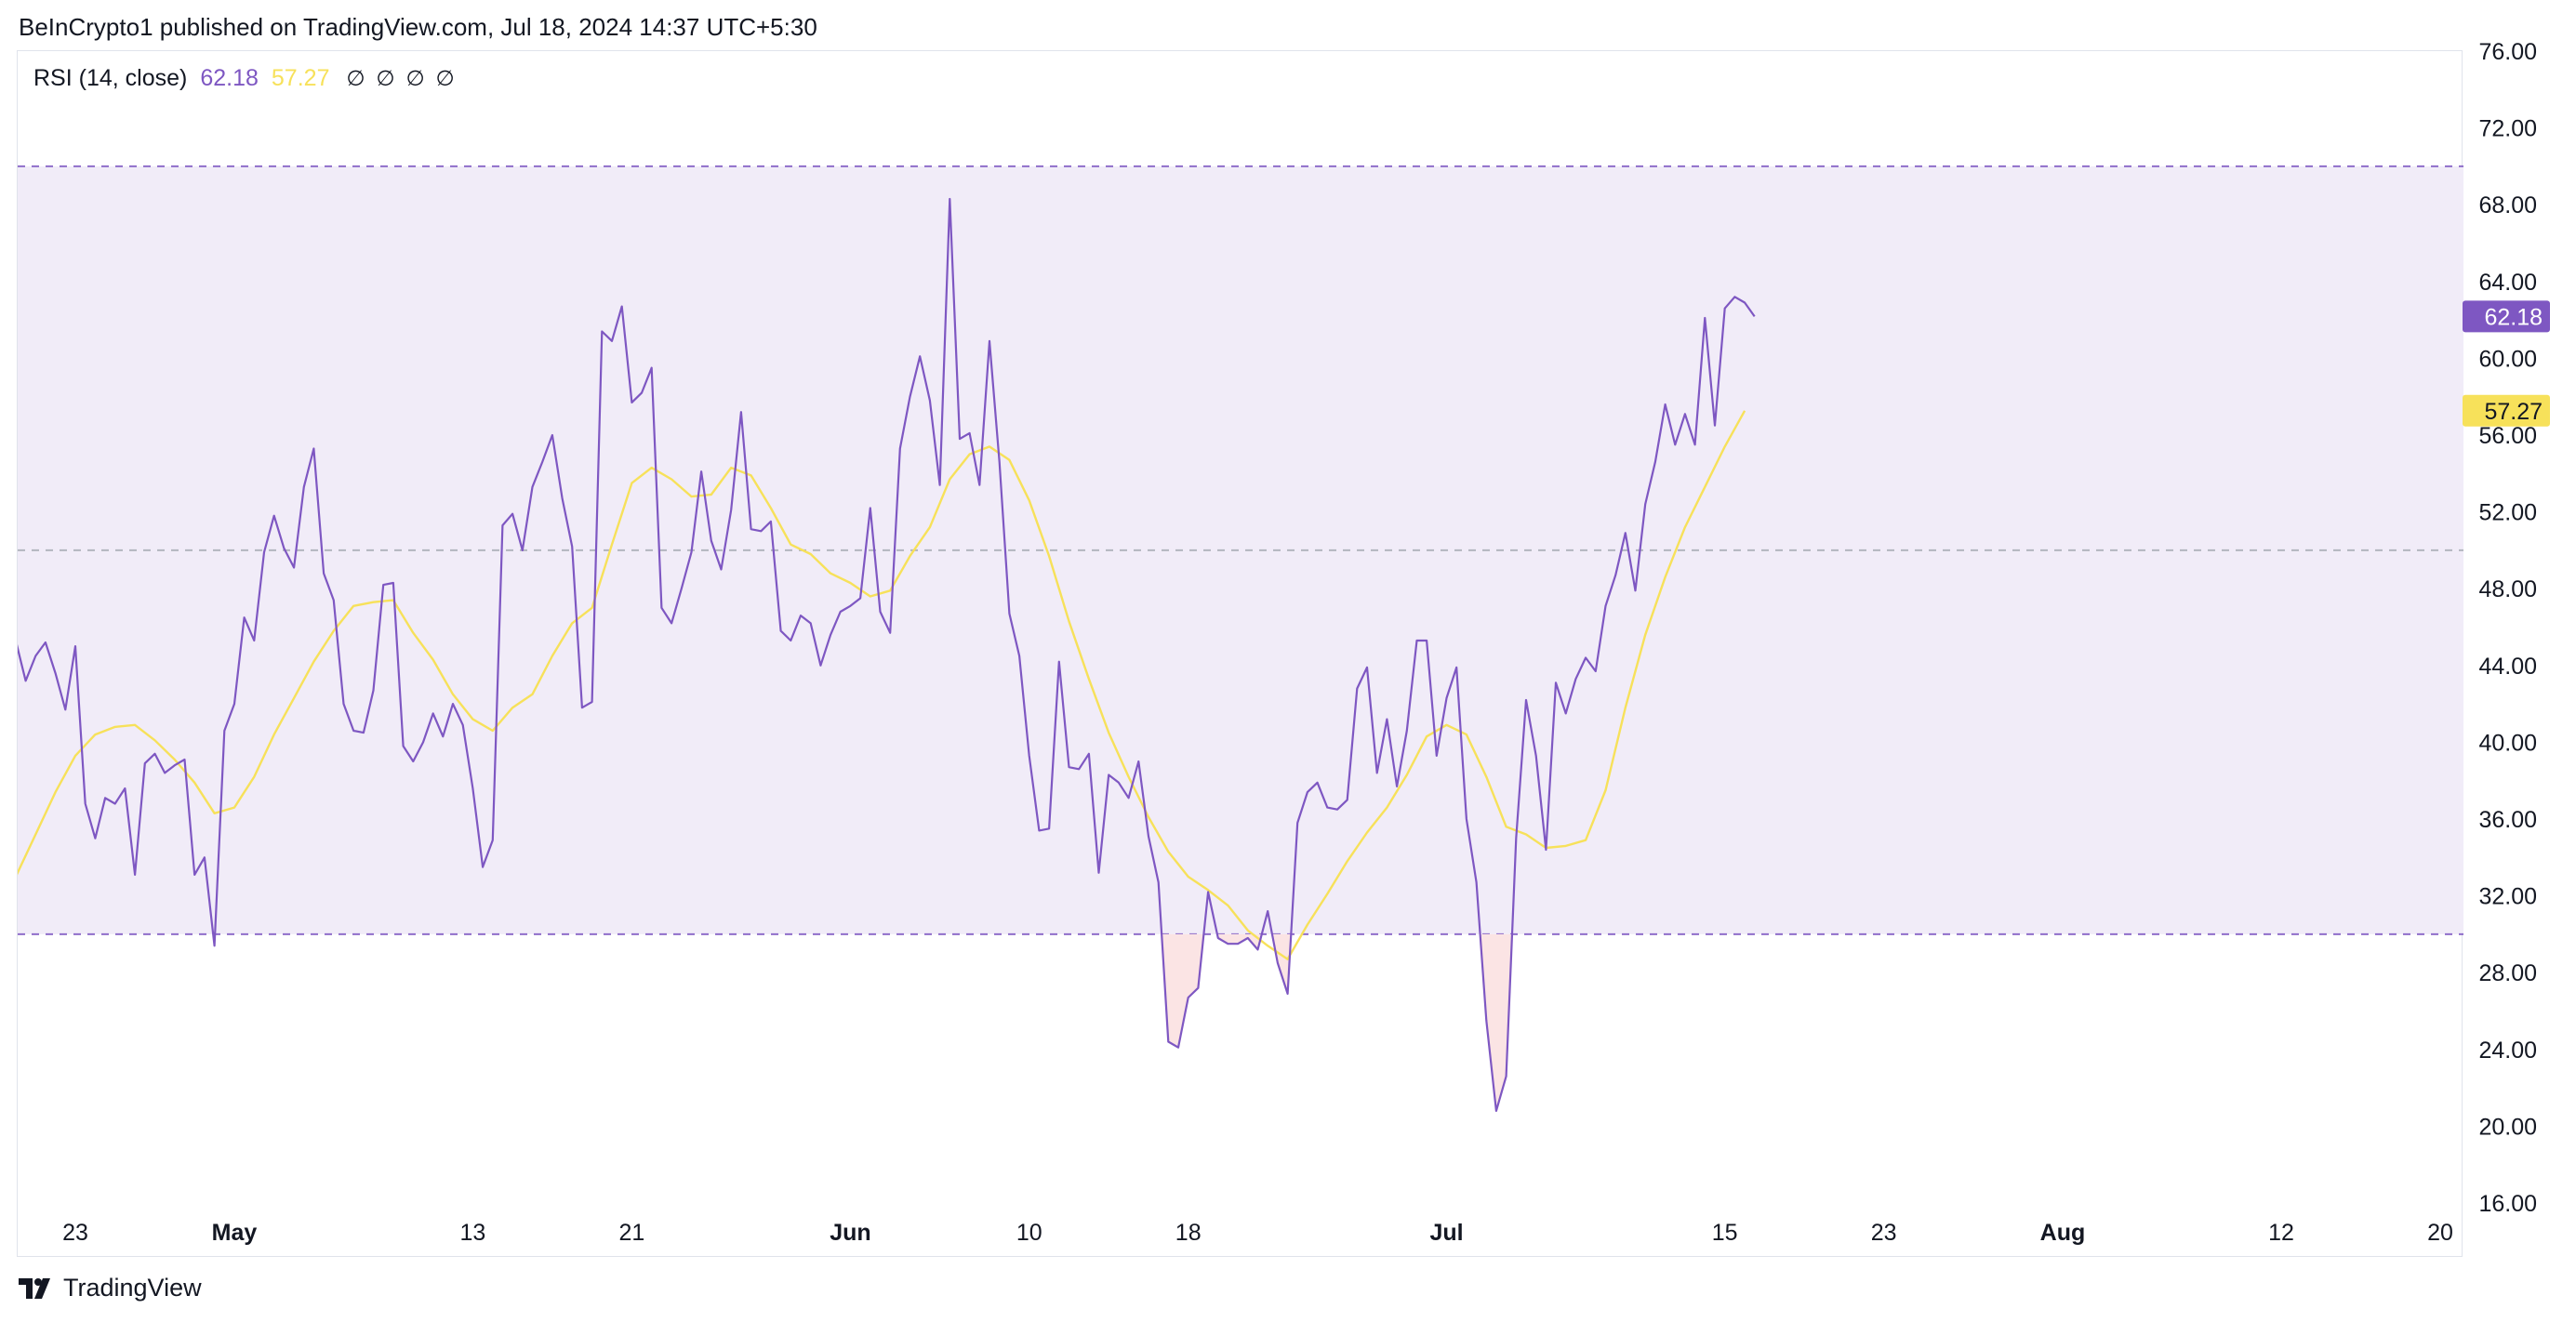  What do you see at coordinates (2513, 317) in the screenshot?
I see `rsi-last-value-label-text: 62.18` at bounding box center [2513, 317].